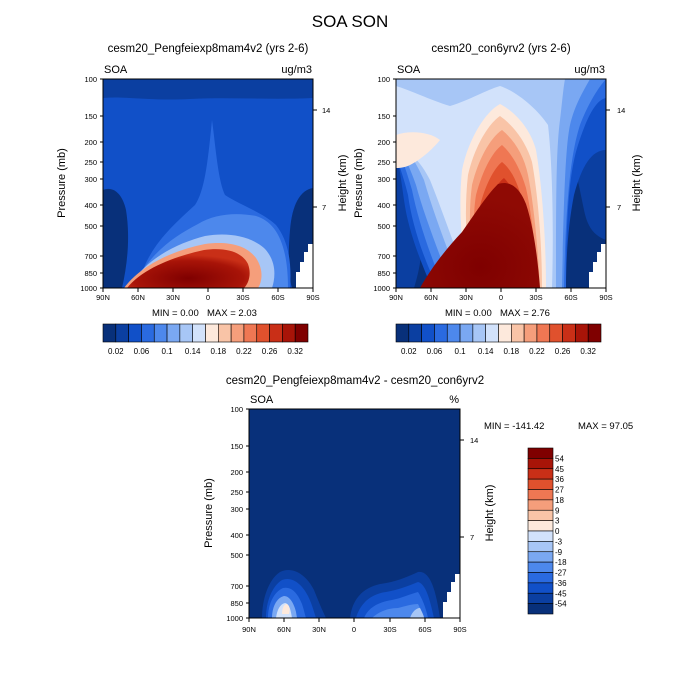 The width and height of the screenshot is (700, 700). I want to click on panel-a-xtick: 30N, so click(173, 297).